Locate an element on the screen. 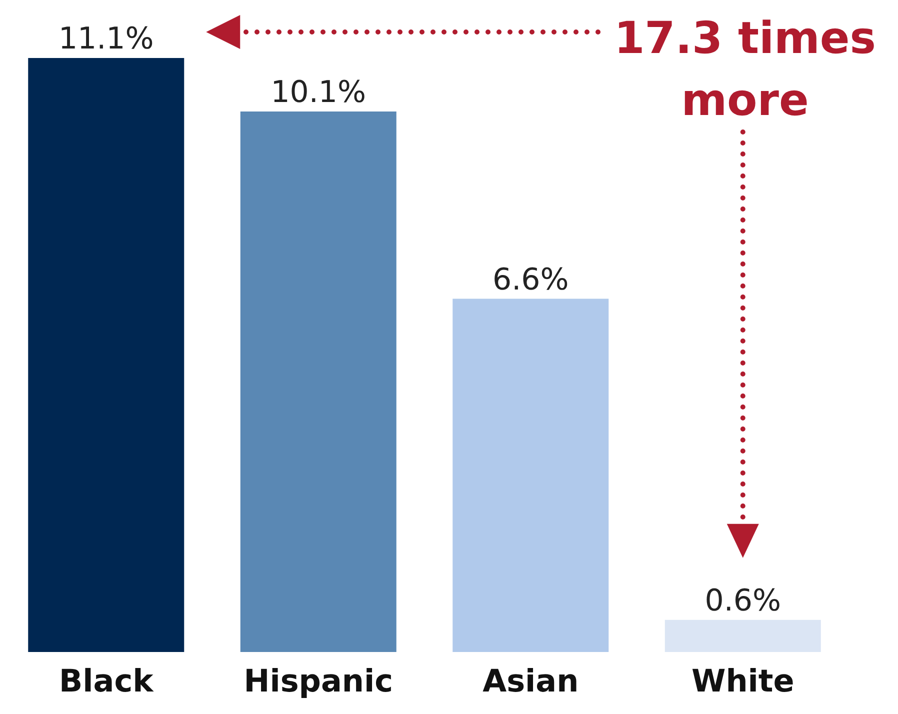 The image size is (898, 714). data-label: 6.6% is located at coordinates (530, 280).